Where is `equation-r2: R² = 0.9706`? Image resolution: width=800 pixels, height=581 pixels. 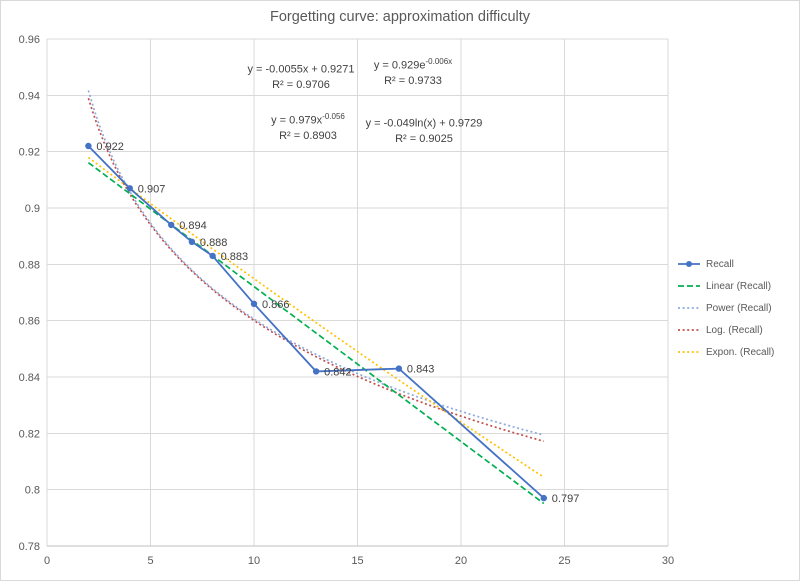
equation-r2: R² = 0.9706 is located at coordinates (301, 84).